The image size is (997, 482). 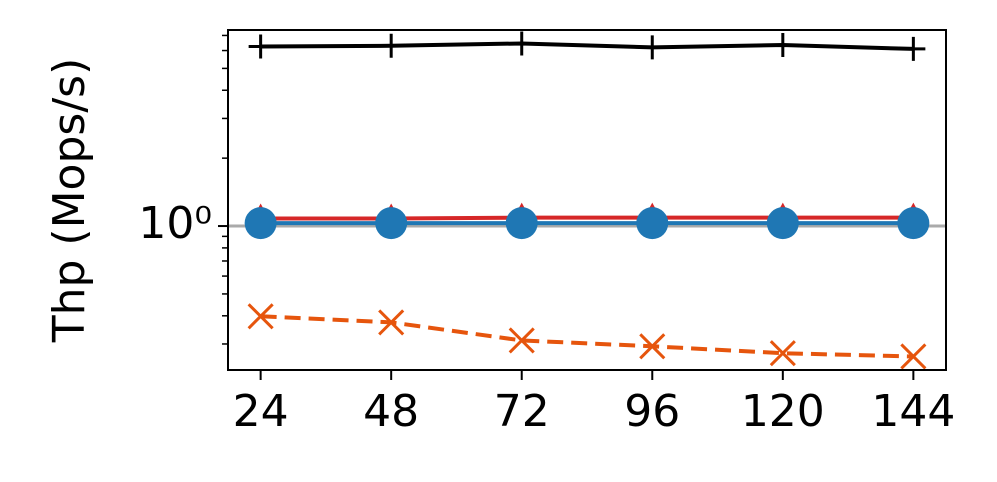 I want to click on y-axis-label: Thp (Mops/s), so click(x=69, y=201).